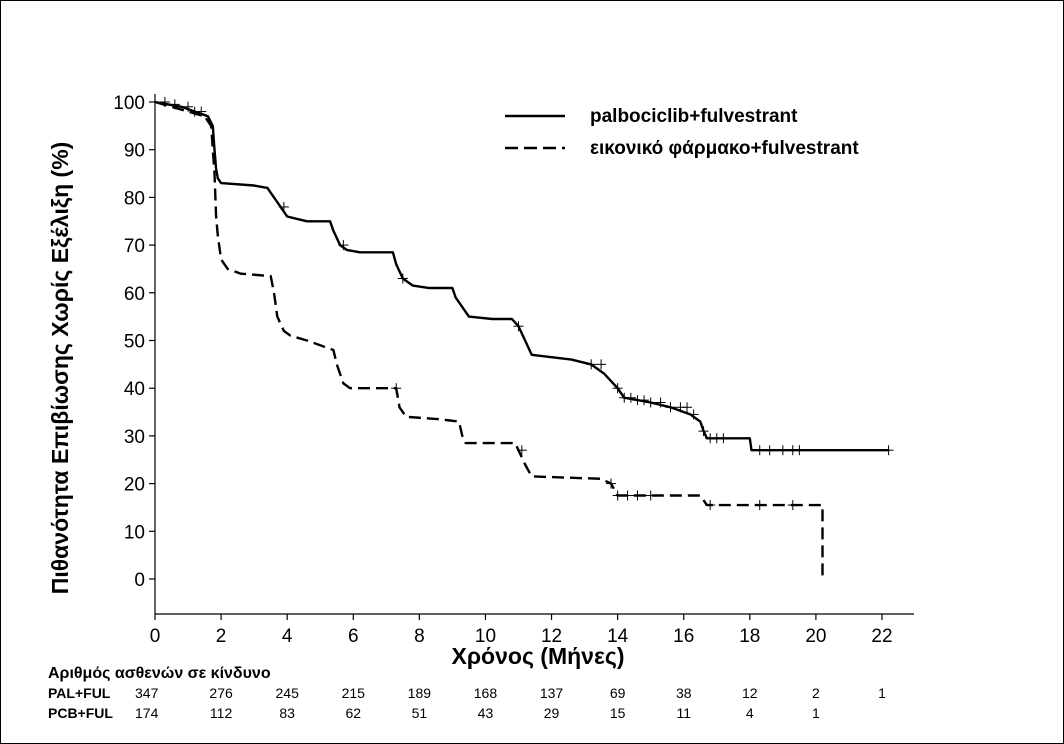  What do you see at coordinates (287, 636) in the screenshot?
I see `x-tick-label: 4` at bounding box center [287, 636].